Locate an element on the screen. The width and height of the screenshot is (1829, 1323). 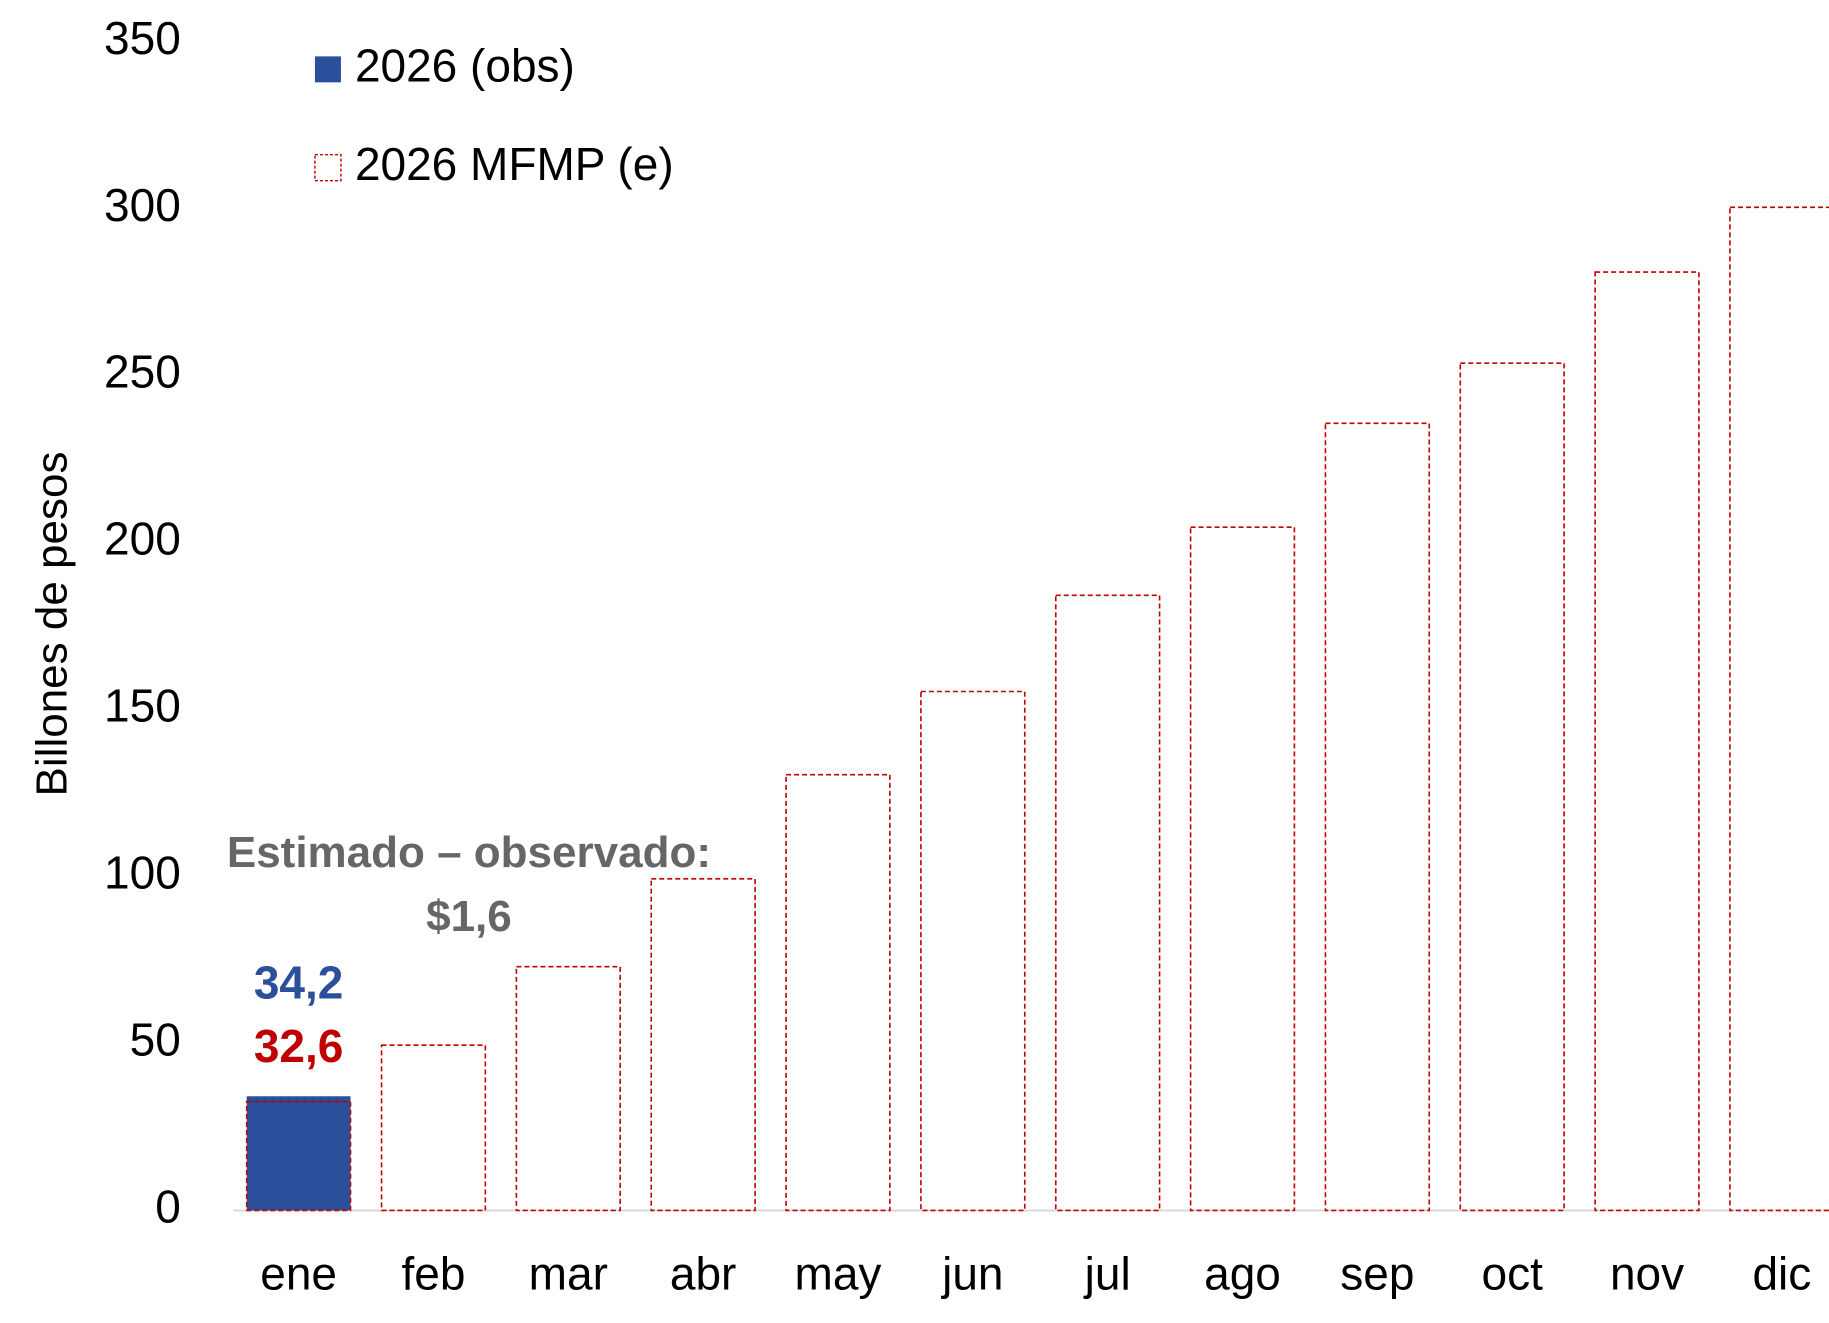
x-tick-label: mar is located at coordinates (568, 1274).